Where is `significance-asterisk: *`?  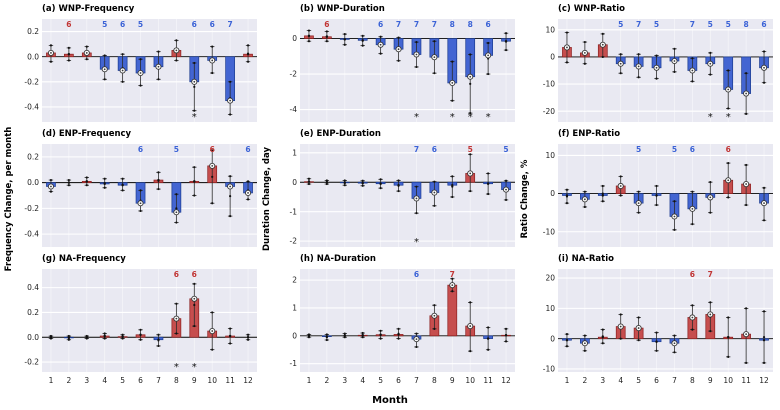 significance-asterisk: * is located at coordinates (416, 242).